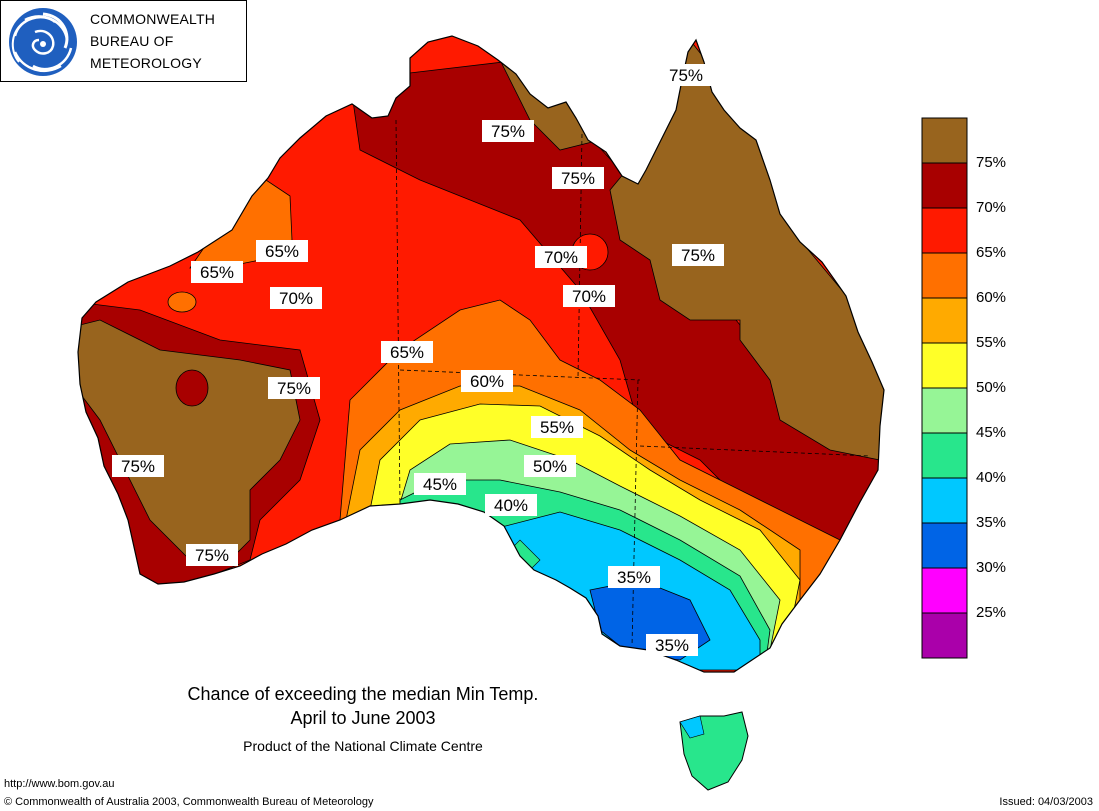 This screenshot has height=811, width=1099. What do you see at coordinates (991, 612) in the screenshot?
I see `legend-label: 25%` at bounding box center [991, 612].